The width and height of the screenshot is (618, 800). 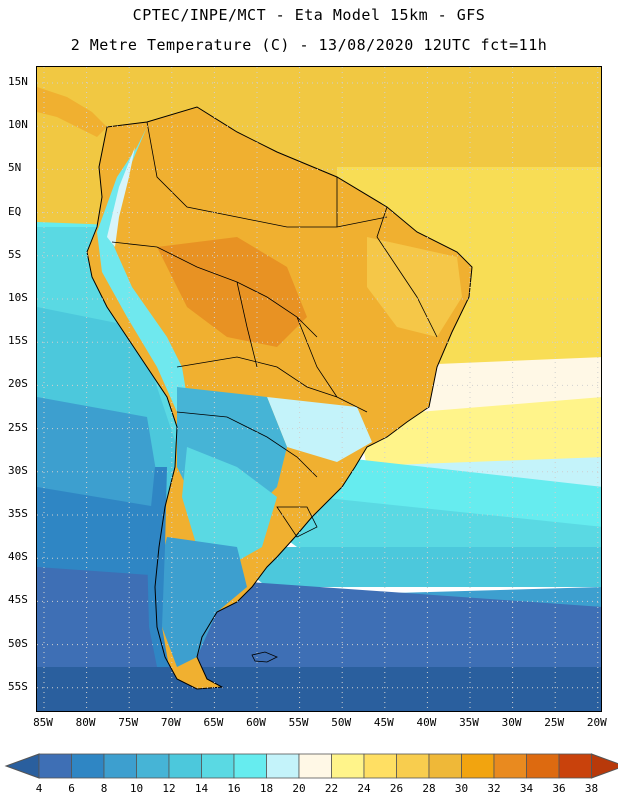 I want to click on colorbar-tick-label: 30, so click(x=461, y=788).